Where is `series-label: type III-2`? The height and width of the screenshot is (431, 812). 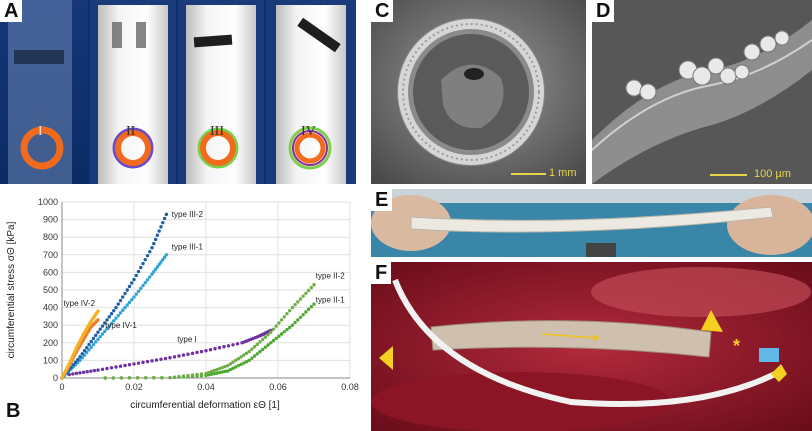 series-label: type III-2 is located at coordinates (188, 214).